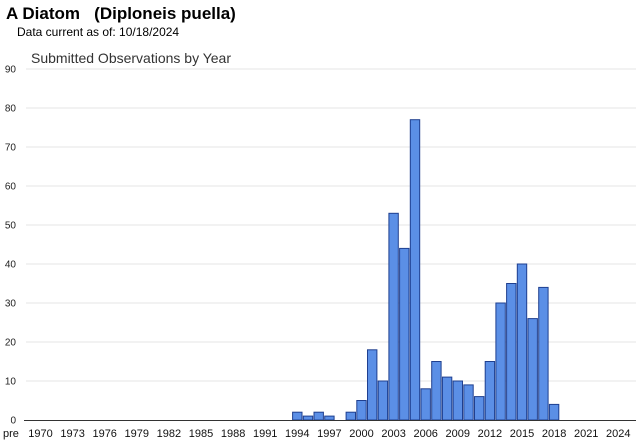 This screenshot has height=442, width=640. What do you see at coordinates (522, 434) in the screenshot?
I see `x-tick-label: 2015` at bounding box center [522, 434].